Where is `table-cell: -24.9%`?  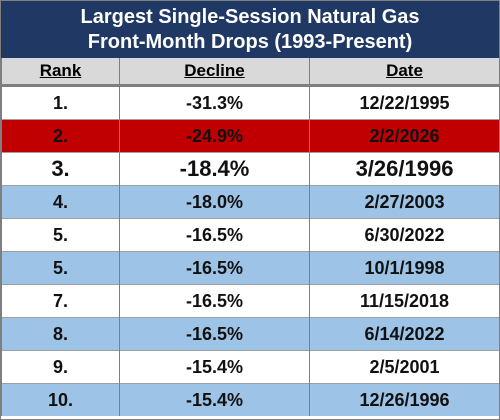 table-cell: -24.9% is located at coordinates (214, 136).